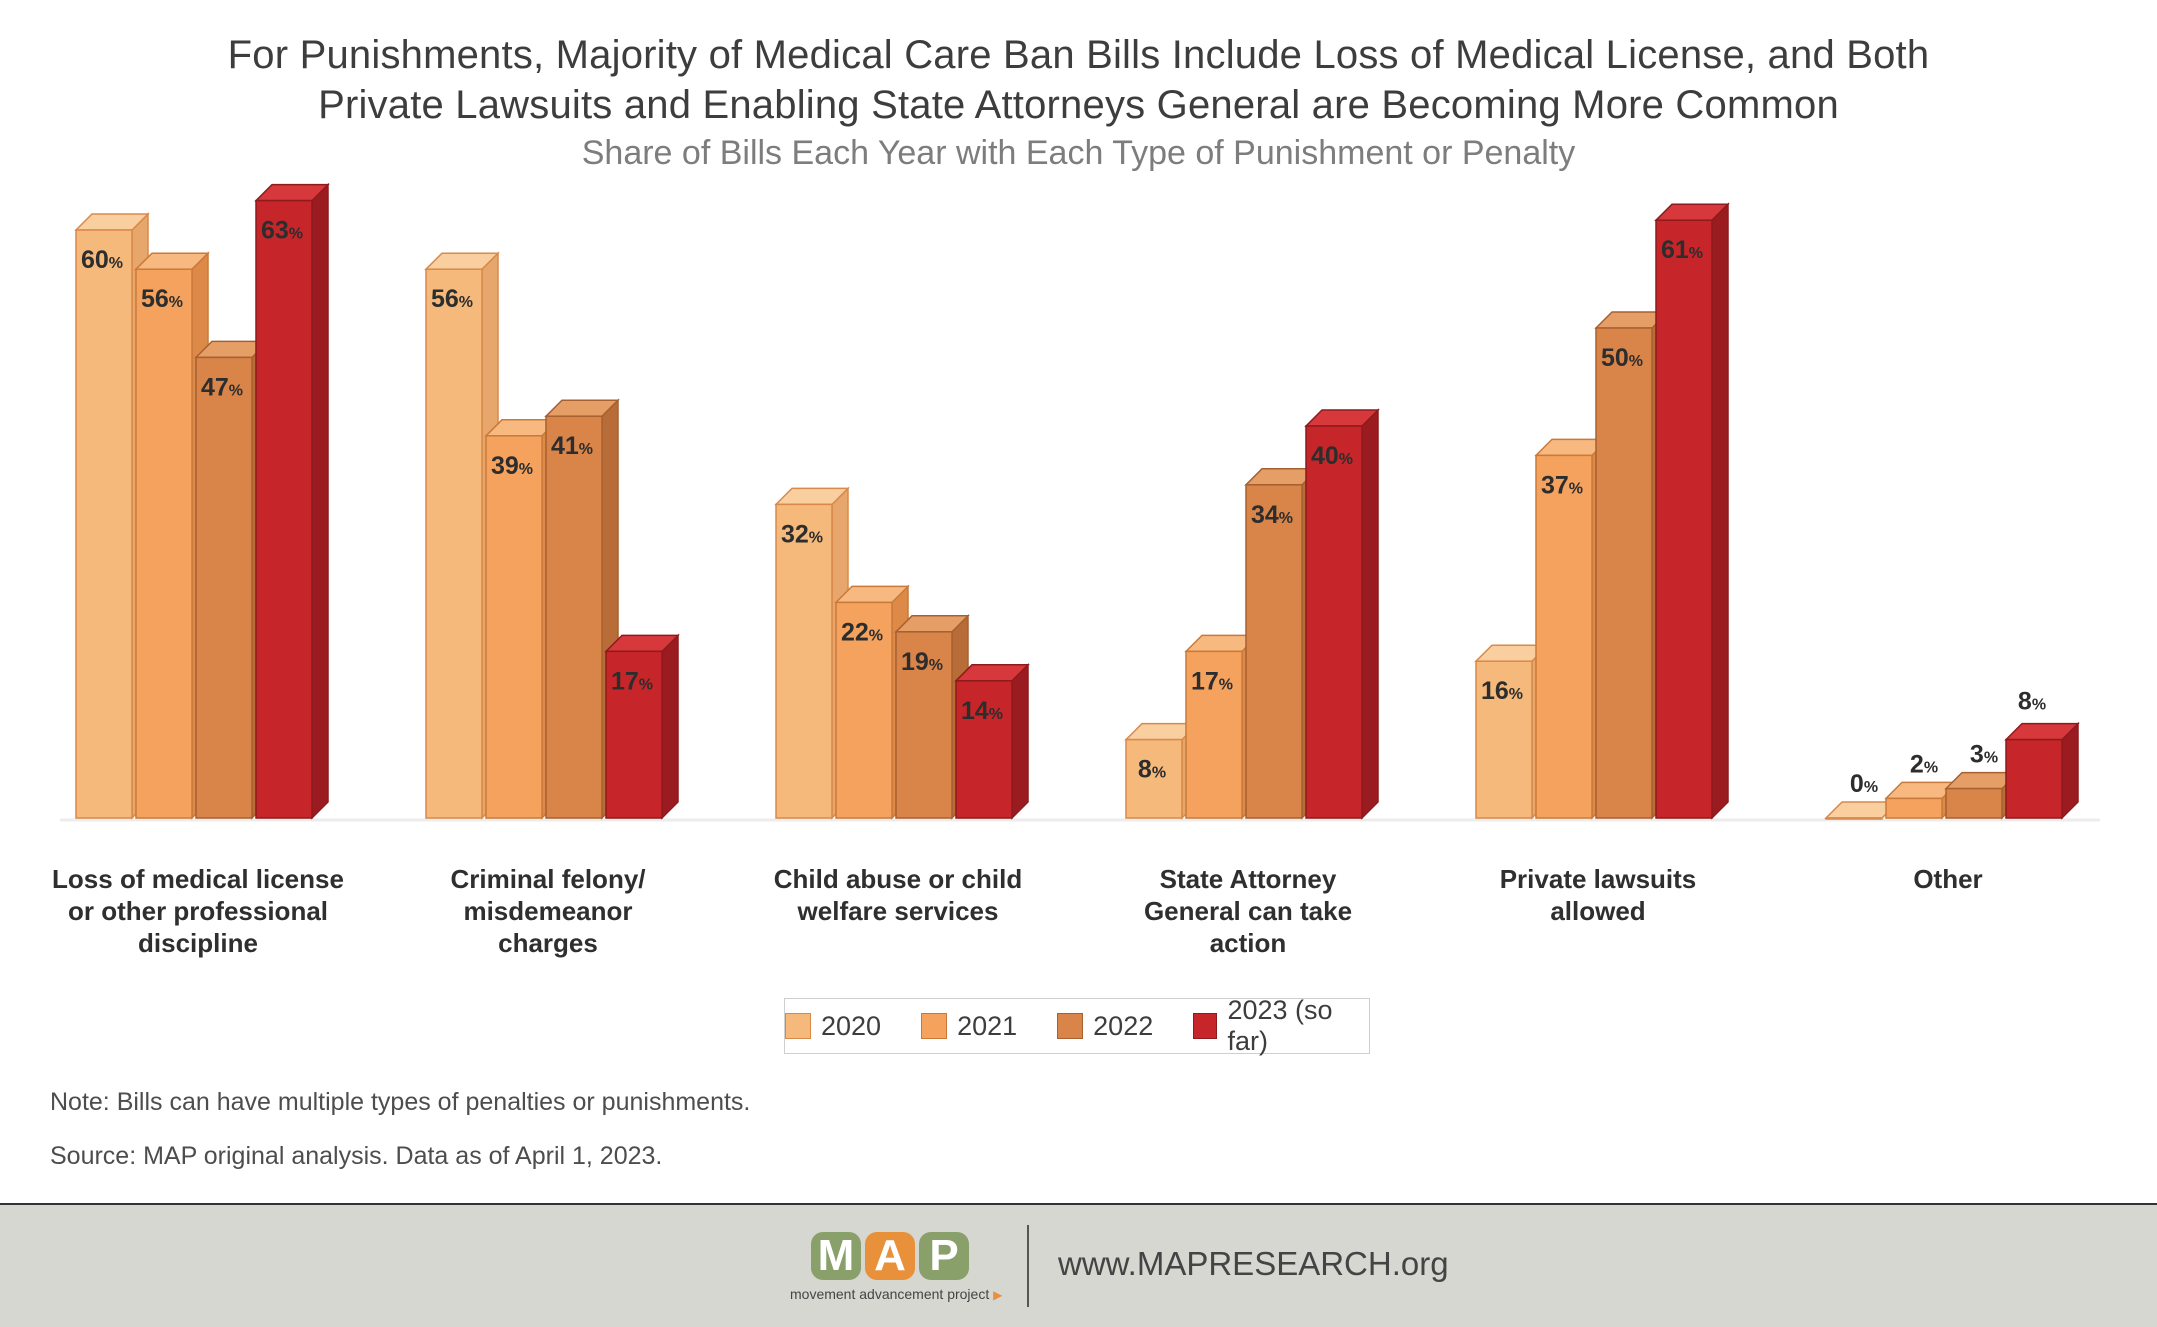 The height and width of the screenshot is (1327, 2157). Describe the element at coordinates (982, 711) in the screenshot. I see `data-label: 14%` at that location.